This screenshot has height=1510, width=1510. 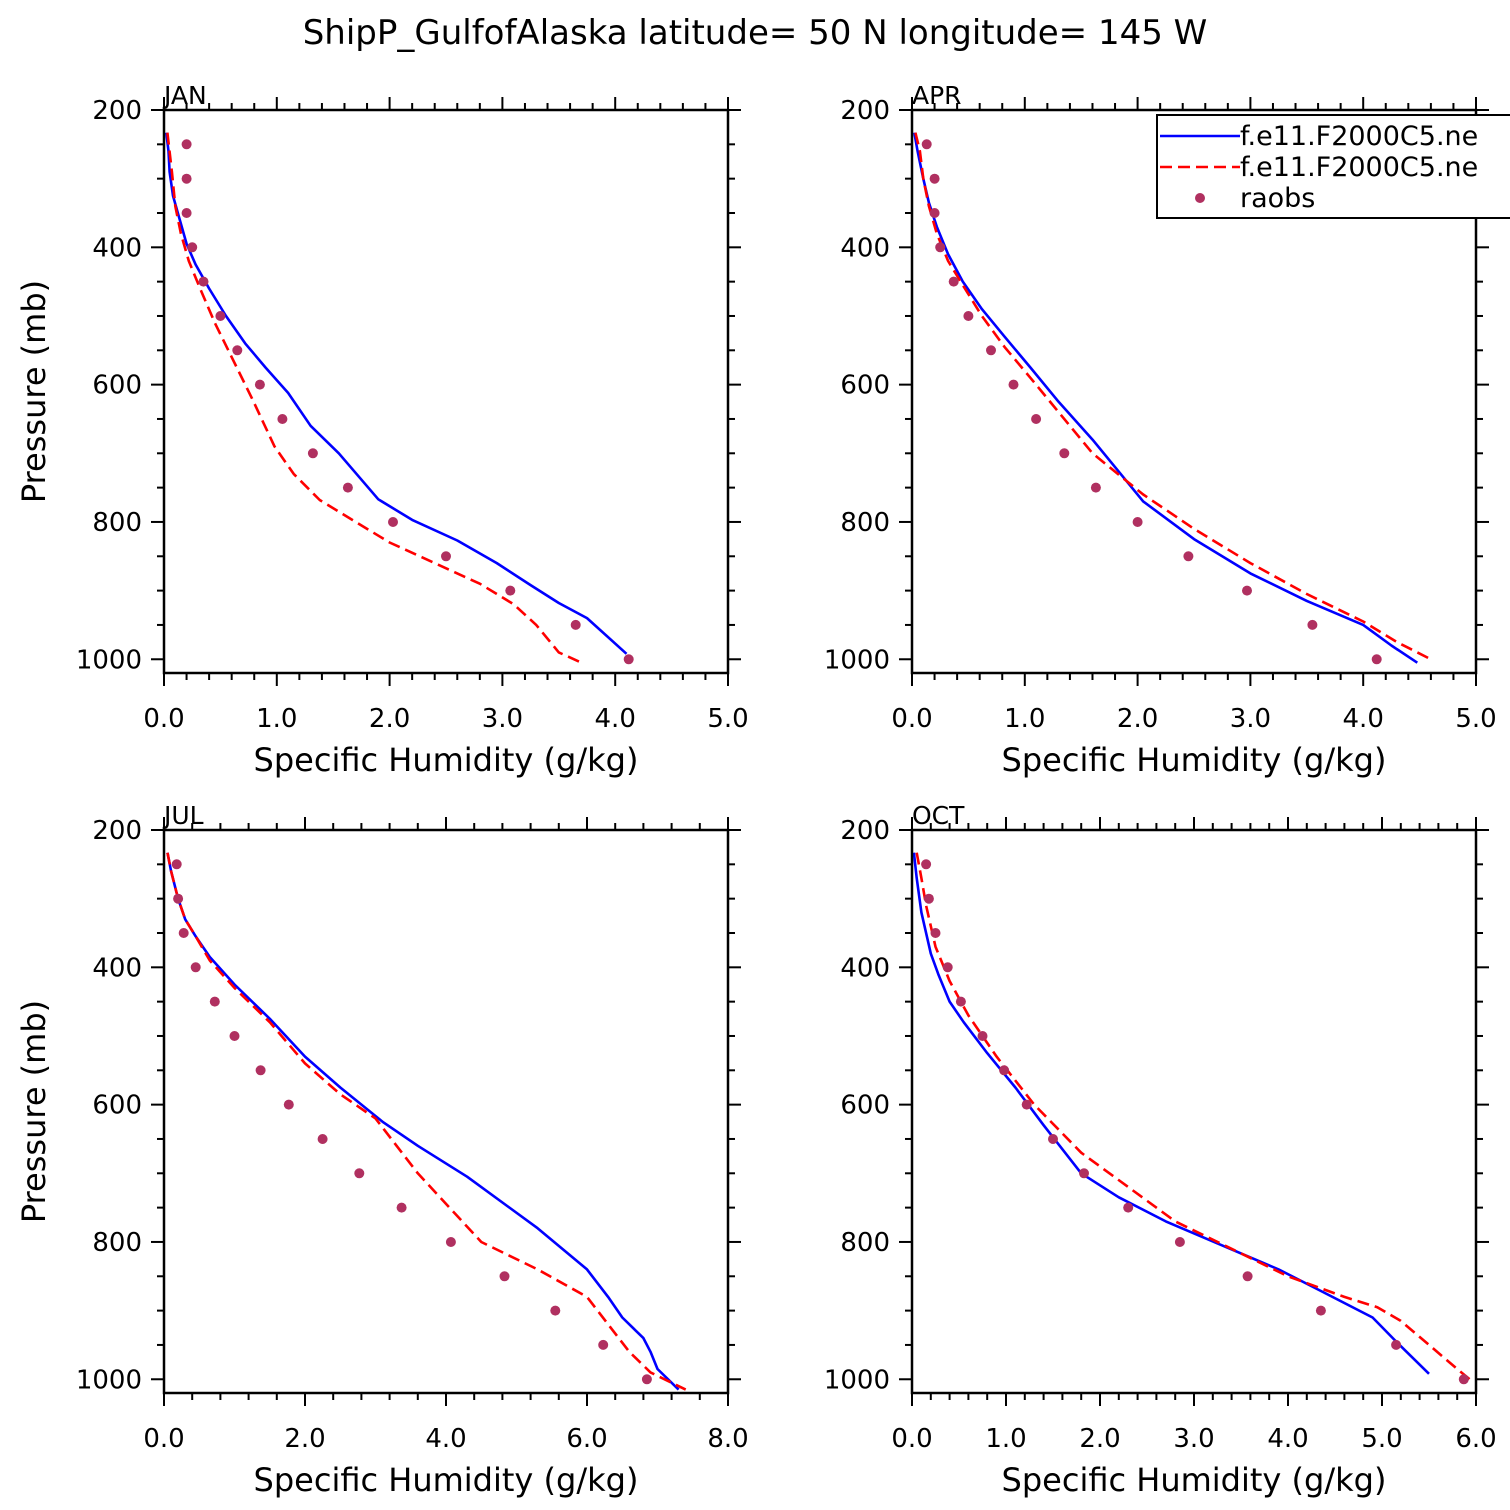 What do you see at coordinates (1005, 1439) in the screenshot?
I see `x-tick-label: 1.0` at bounding box center [1005, 1439].